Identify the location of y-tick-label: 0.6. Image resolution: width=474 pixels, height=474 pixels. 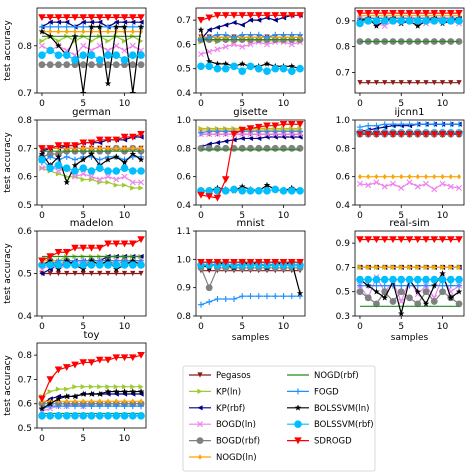
(25, 405).